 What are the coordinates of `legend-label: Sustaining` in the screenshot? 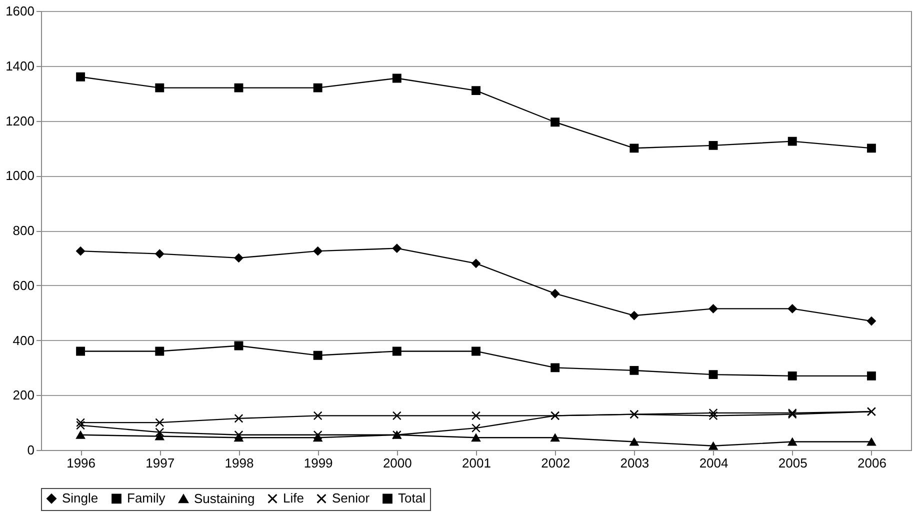 It's located at (224, 498).